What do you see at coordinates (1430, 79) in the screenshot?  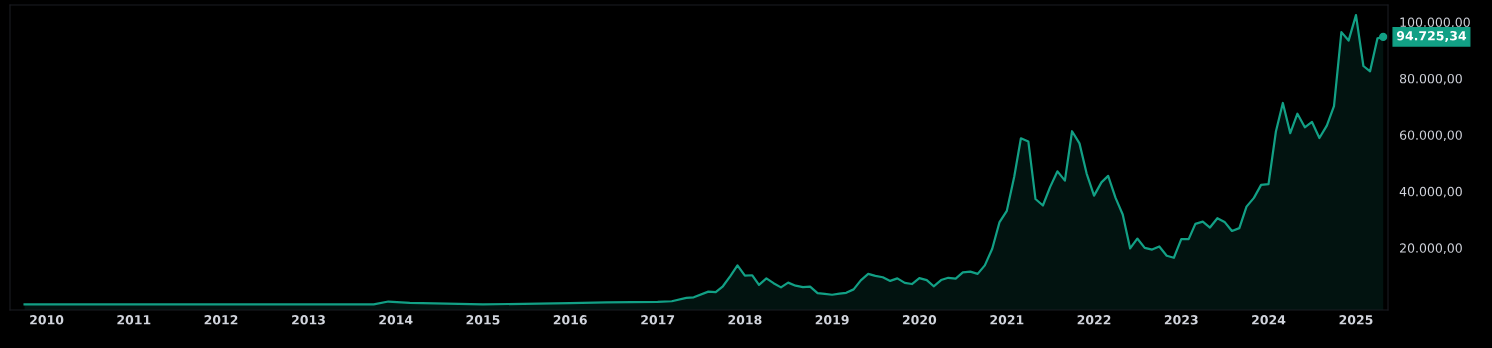 I see `y-tick-label: 80.000,00` at bounding box center [1430, 79].